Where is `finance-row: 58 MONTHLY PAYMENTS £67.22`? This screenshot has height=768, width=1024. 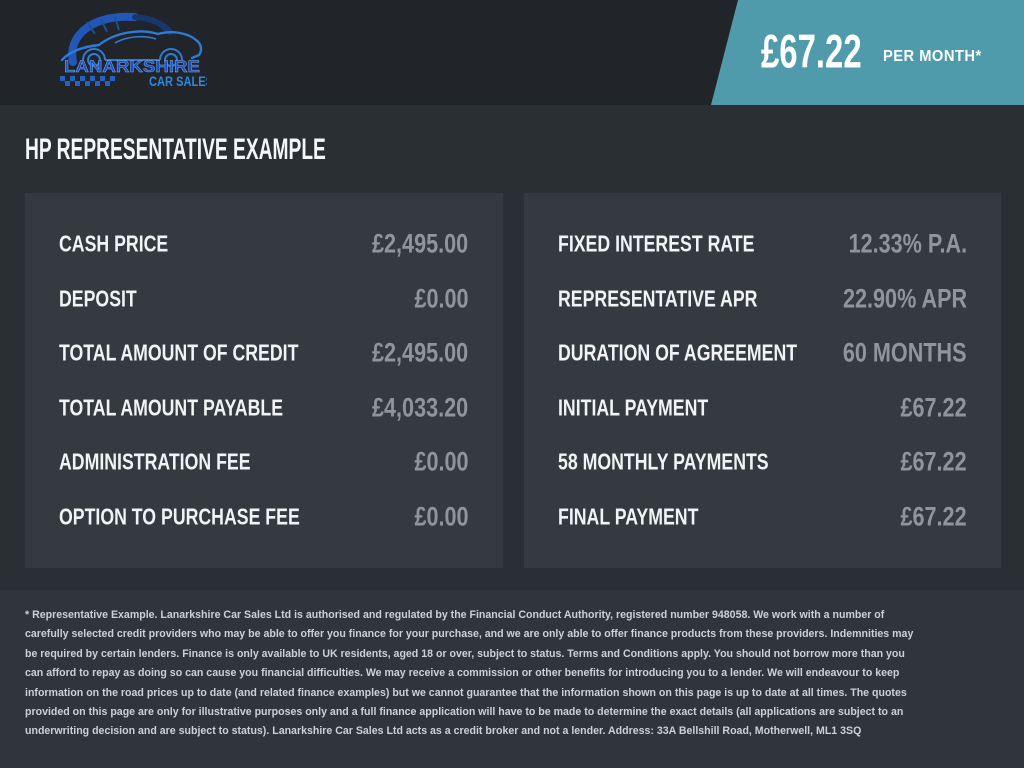 finance-row: 58 MONTHLY PAYMENTS £67.22 is located at coordinates (763, 462).